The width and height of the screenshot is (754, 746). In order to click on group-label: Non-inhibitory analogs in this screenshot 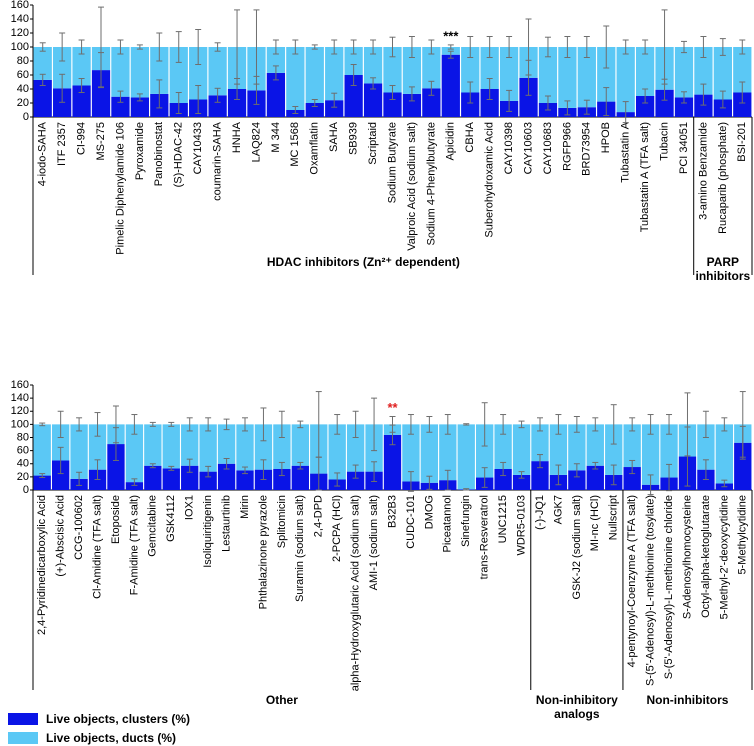, I will do `click(576, 707)`.